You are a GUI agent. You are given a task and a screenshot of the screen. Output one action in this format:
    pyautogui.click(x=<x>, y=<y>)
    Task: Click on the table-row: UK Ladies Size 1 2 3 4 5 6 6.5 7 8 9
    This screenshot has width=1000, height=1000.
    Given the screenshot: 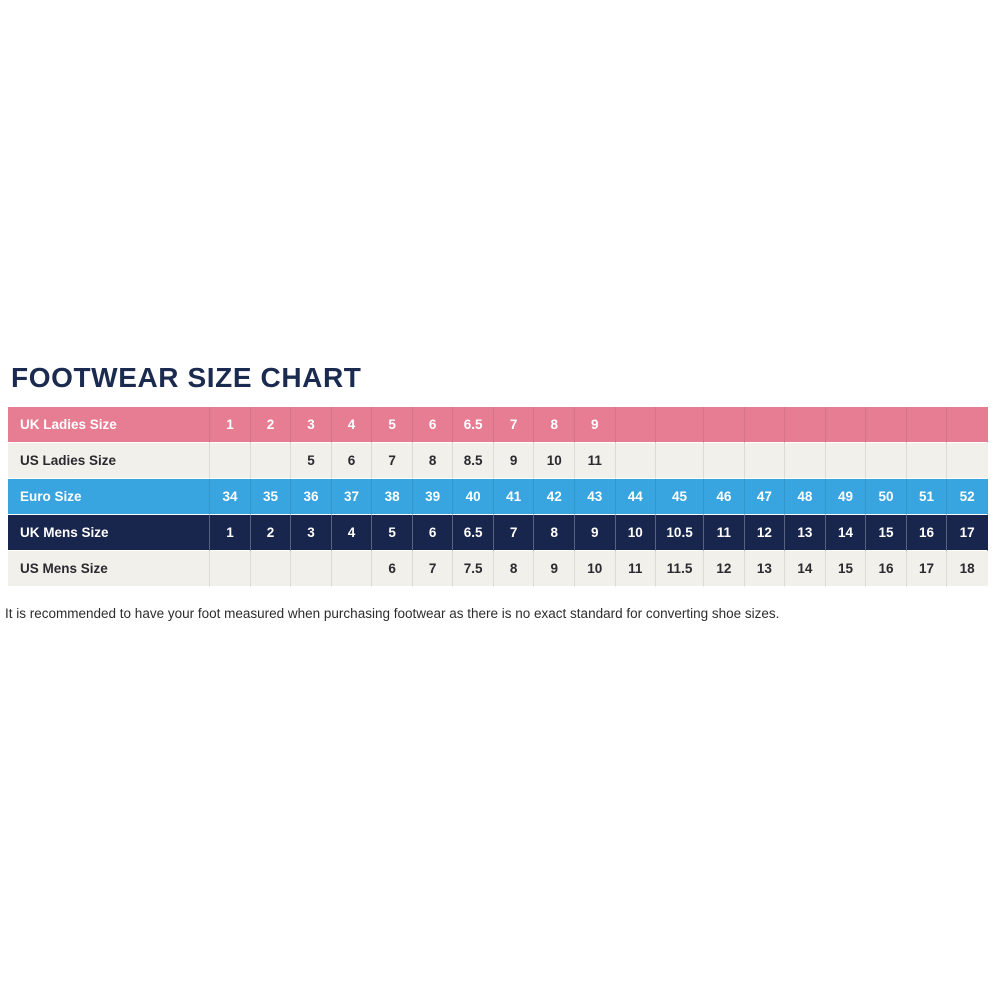 What is the action you would take?
    pyautogui.click(x=498, y=425)
    